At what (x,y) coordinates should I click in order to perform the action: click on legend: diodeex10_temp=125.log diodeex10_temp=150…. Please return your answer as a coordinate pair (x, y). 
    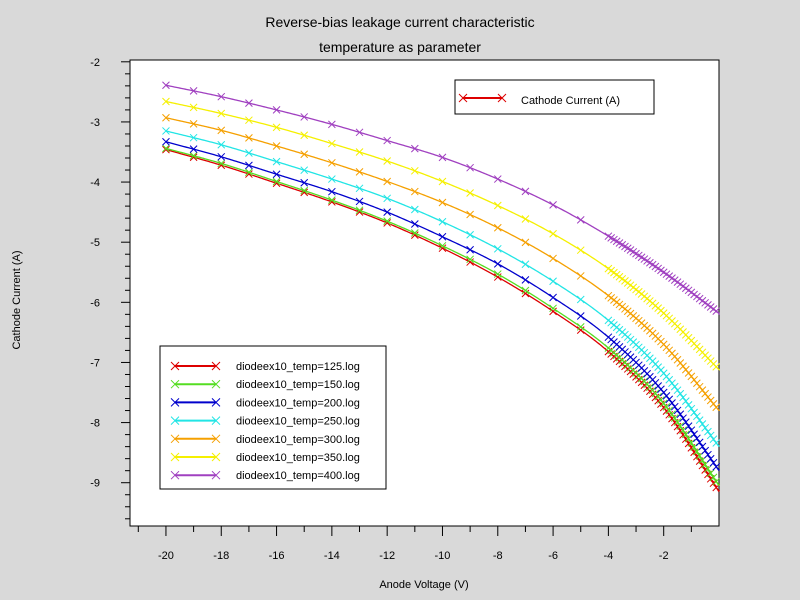
    Looking at the image, I should click on (273, 417).